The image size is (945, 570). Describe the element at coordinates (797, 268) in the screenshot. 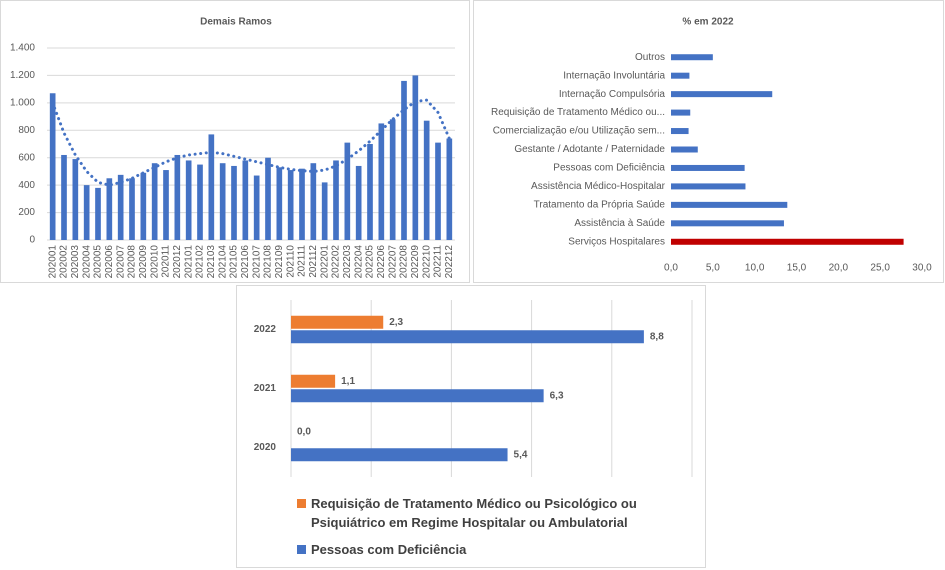

I see `x-tick-label: 15,0` at that location.